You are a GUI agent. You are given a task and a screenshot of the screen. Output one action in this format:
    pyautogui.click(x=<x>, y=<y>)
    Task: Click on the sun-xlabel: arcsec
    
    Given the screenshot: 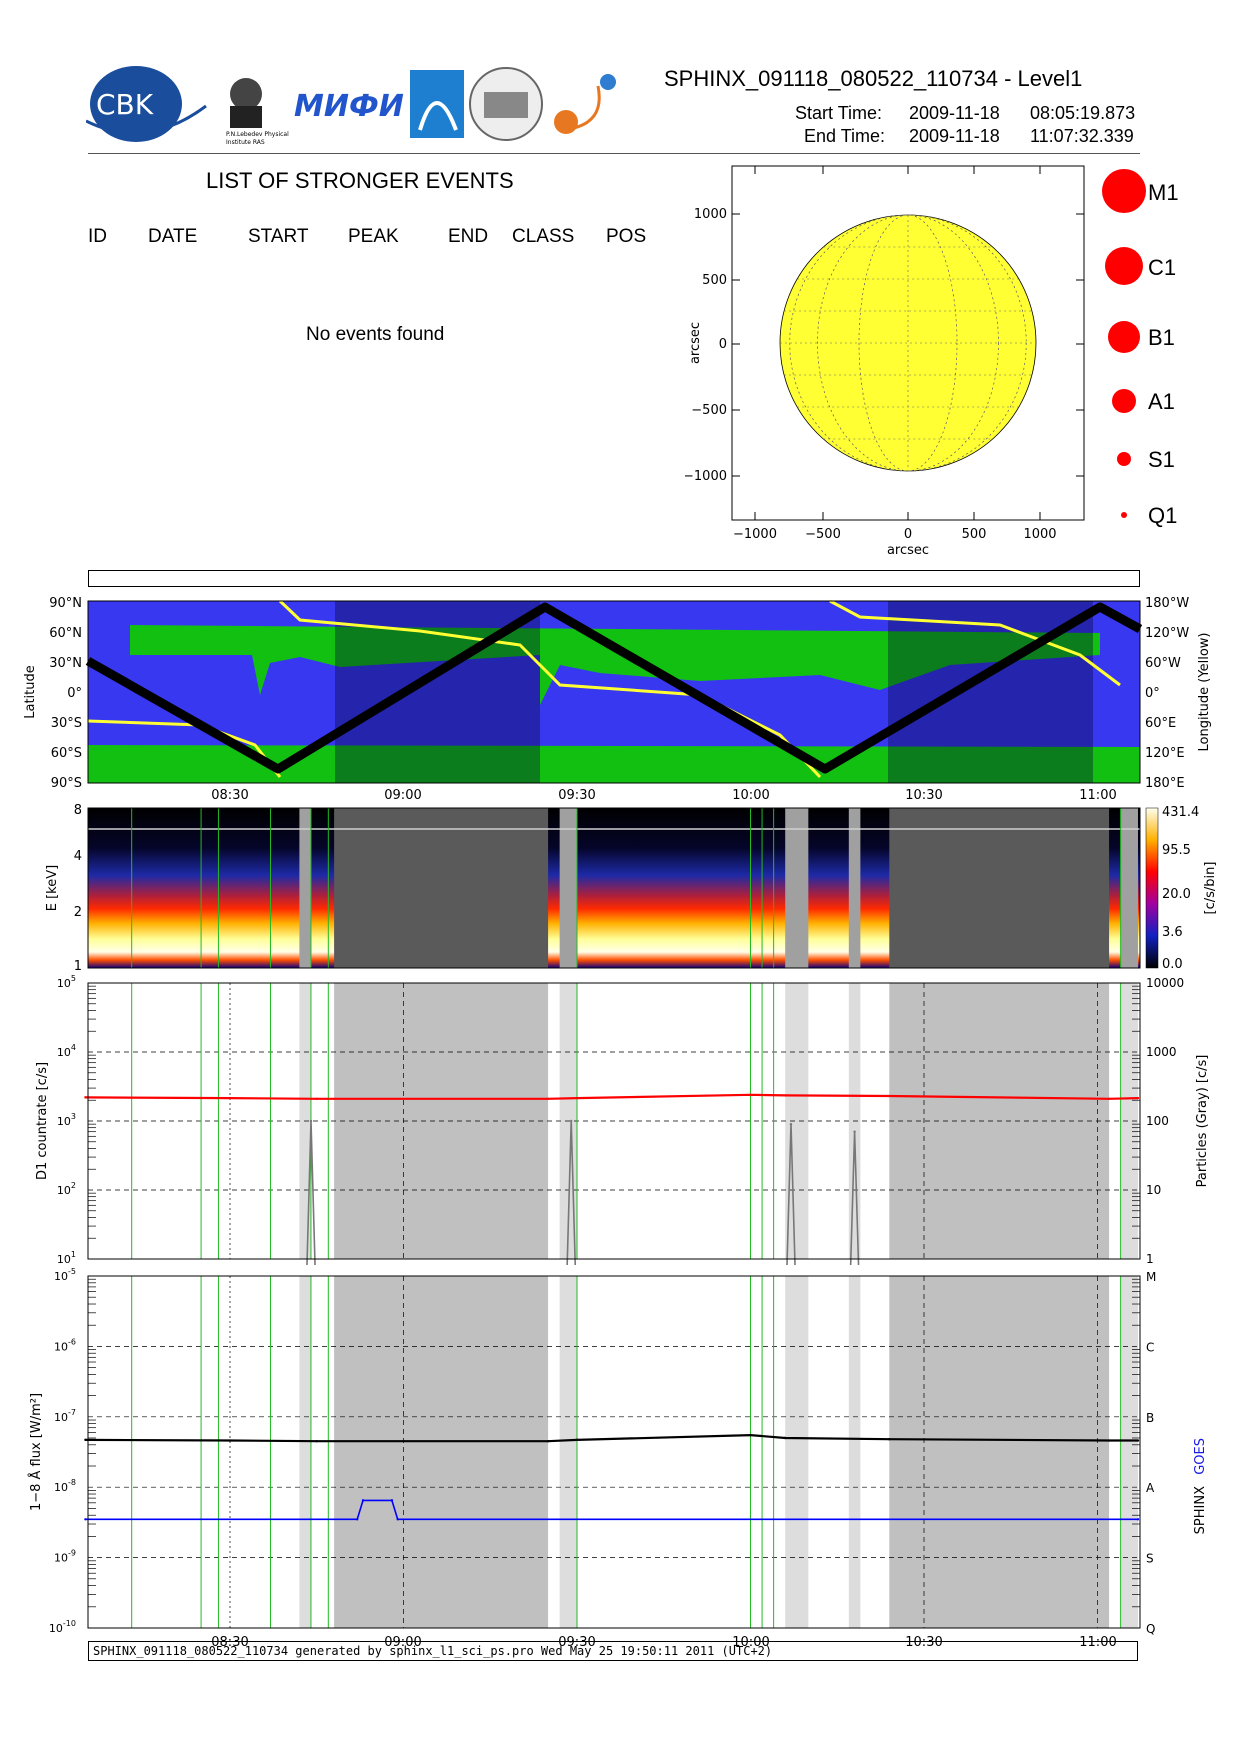 What is the action you would take?
    pyautogui.click(x=908, y=550)
    